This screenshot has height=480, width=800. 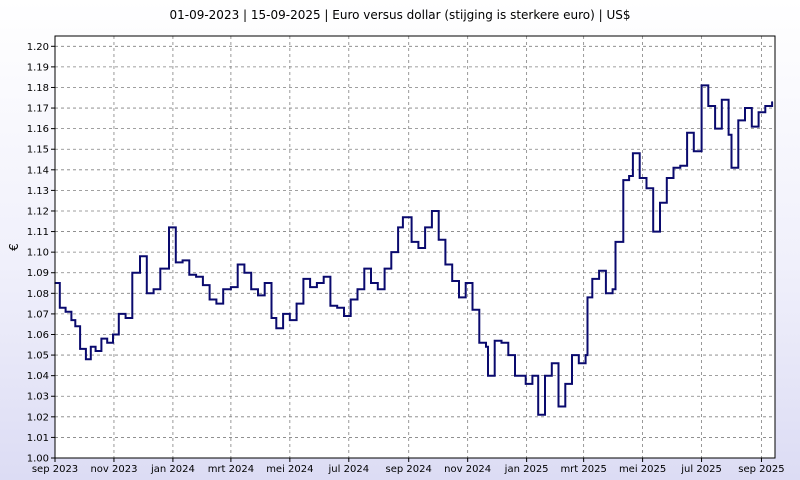 I want to click on y-tick-label: 1.15, so click(x=38, y=150).